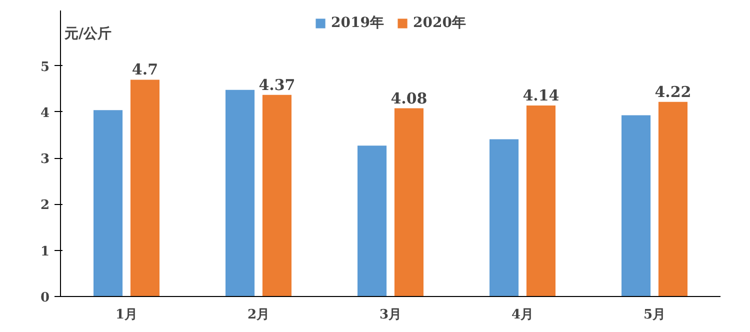 This screenshot has width=750, height=332. I want to click on y-tick-label: 4, so click(45, 113).